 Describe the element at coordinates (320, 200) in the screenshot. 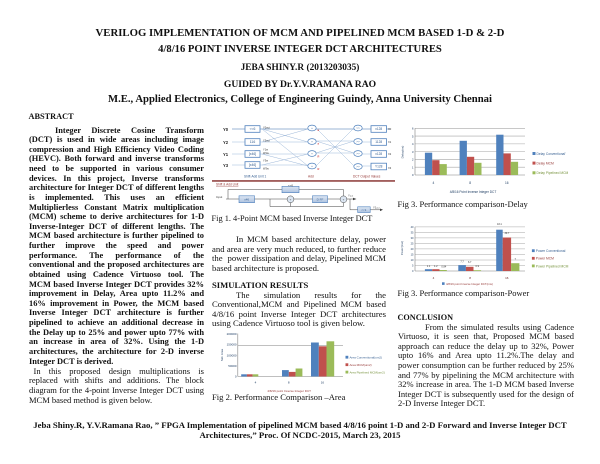

I see `svg-text: D FF` at that location.